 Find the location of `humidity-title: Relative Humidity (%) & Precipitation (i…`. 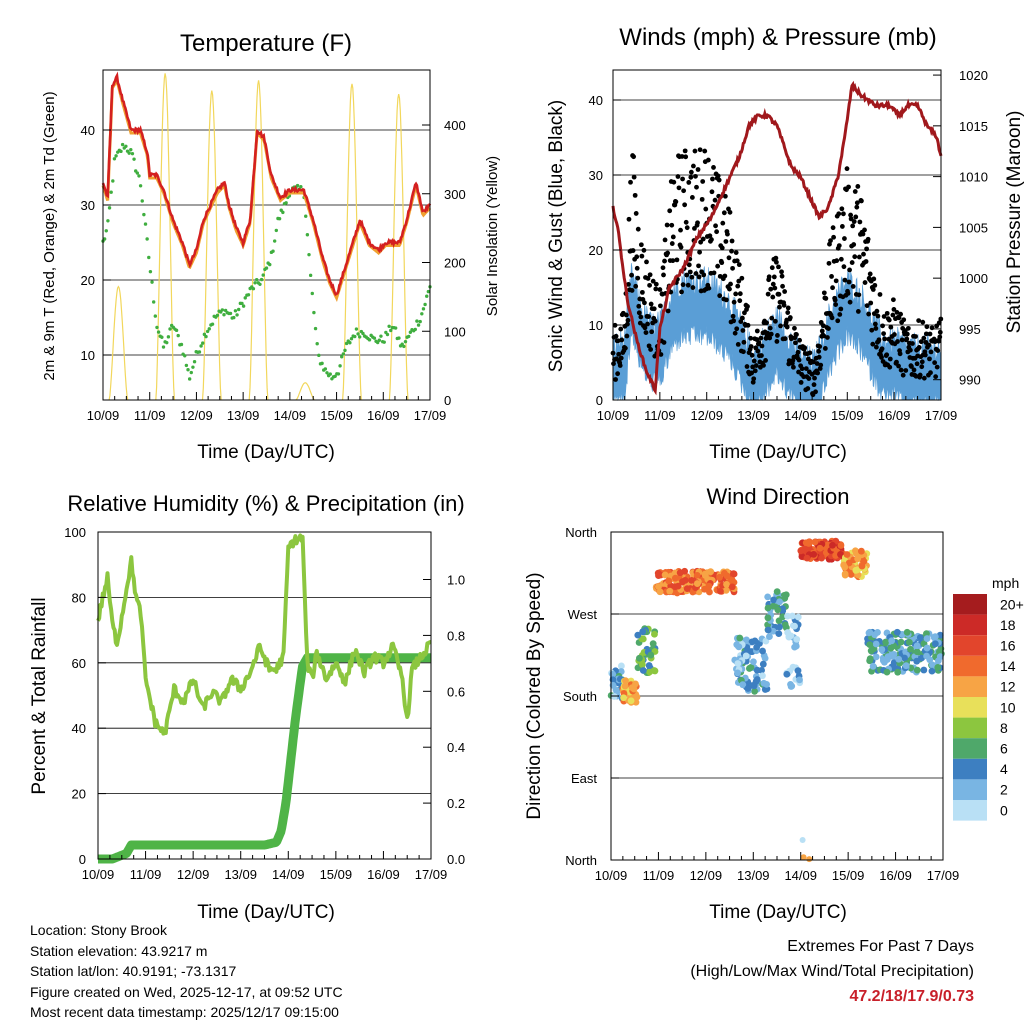

humidity-title: Relative Humidity (%) & Precipitation (i… is located at coordinates (265, 503).